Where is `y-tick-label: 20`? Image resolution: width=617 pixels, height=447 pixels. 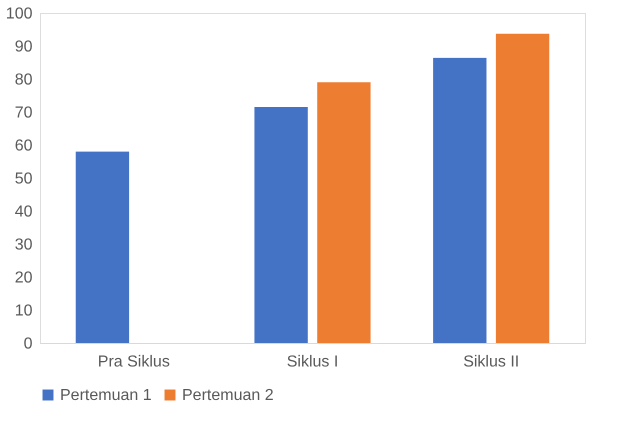 y-tick-label: 20 is located at coordinates (23, 278).